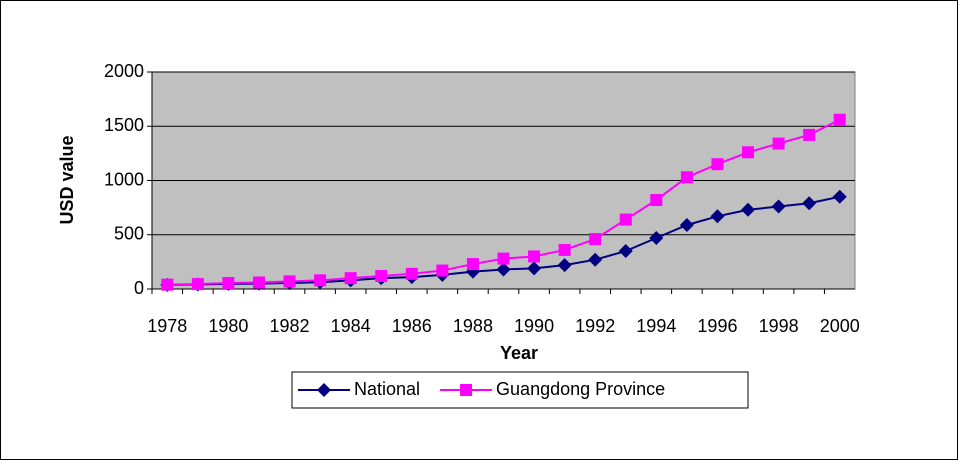 This screenshot has width=959, height=461. What do you see at coordinates (139, 288) in the screenshot?
I see `y-tick-label: 0` at bounding box center [139, 288].